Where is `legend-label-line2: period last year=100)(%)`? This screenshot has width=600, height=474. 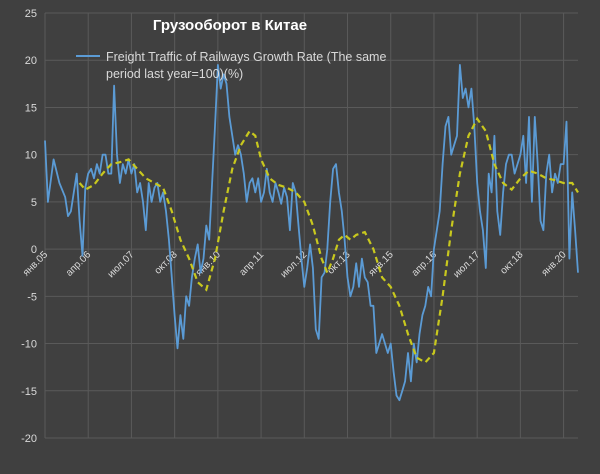
legend-label-line2: period last year=100)(%) is located at coordinates (174, 74).